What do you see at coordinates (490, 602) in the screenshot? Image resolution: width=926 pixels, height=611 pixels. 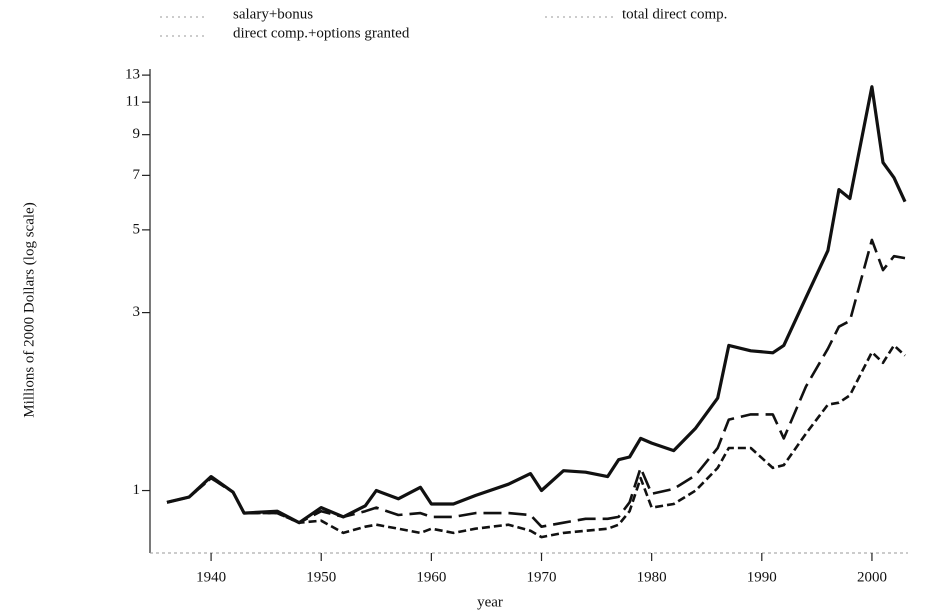 I see `x-axis-label: year` at bounding box center [490, 602].